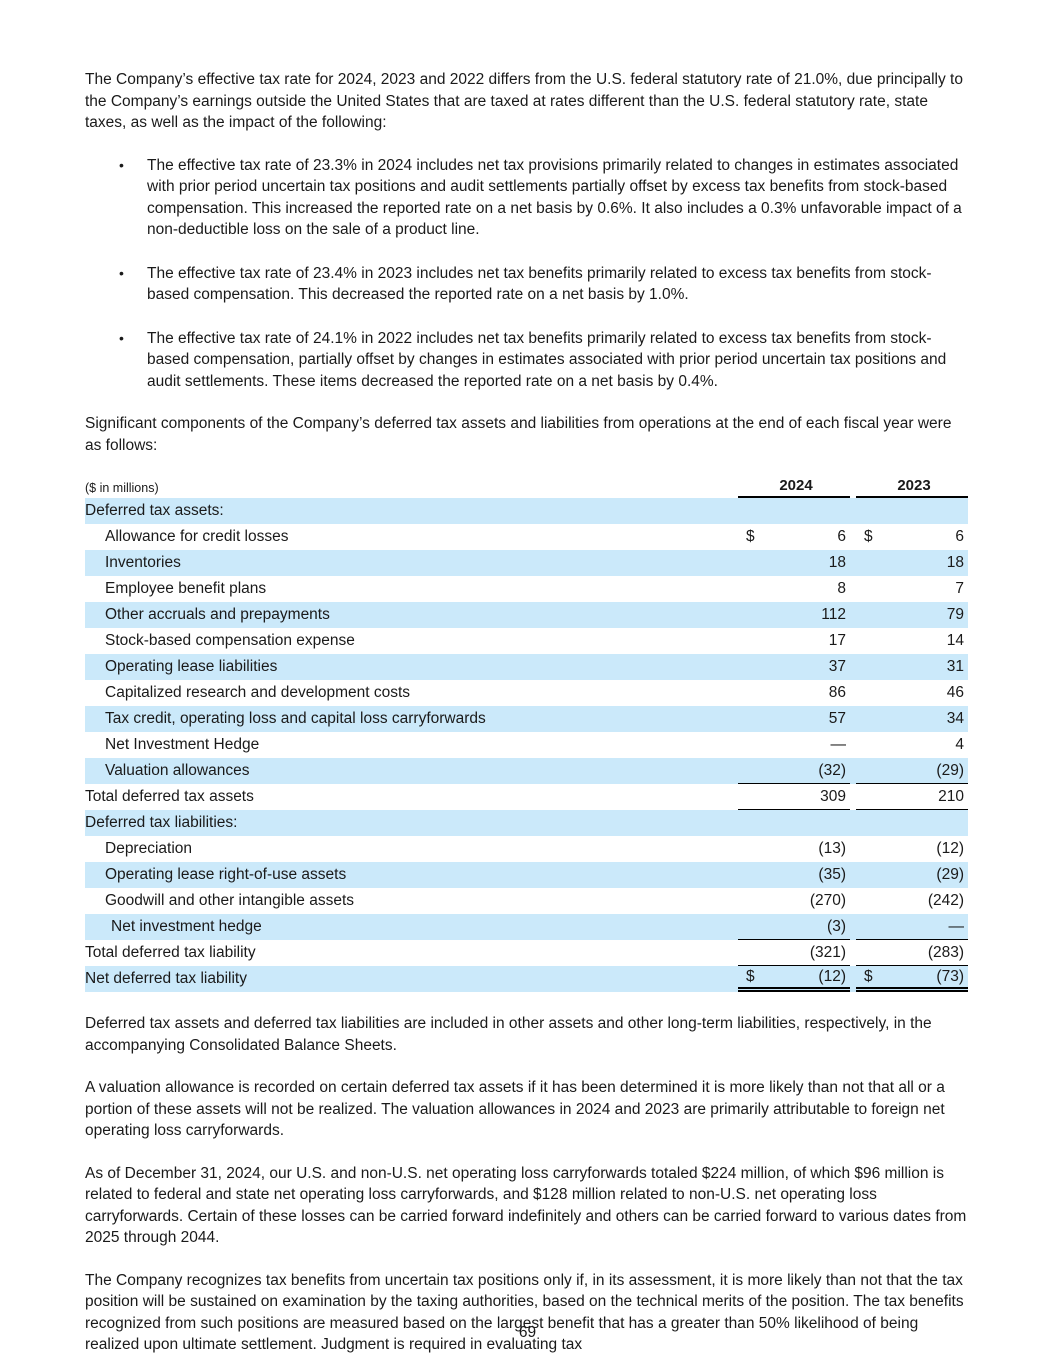 This screenshot has height=1365, width=1055. I want to click on table-row: Deferred tax liabilities:, so click(526, 823).